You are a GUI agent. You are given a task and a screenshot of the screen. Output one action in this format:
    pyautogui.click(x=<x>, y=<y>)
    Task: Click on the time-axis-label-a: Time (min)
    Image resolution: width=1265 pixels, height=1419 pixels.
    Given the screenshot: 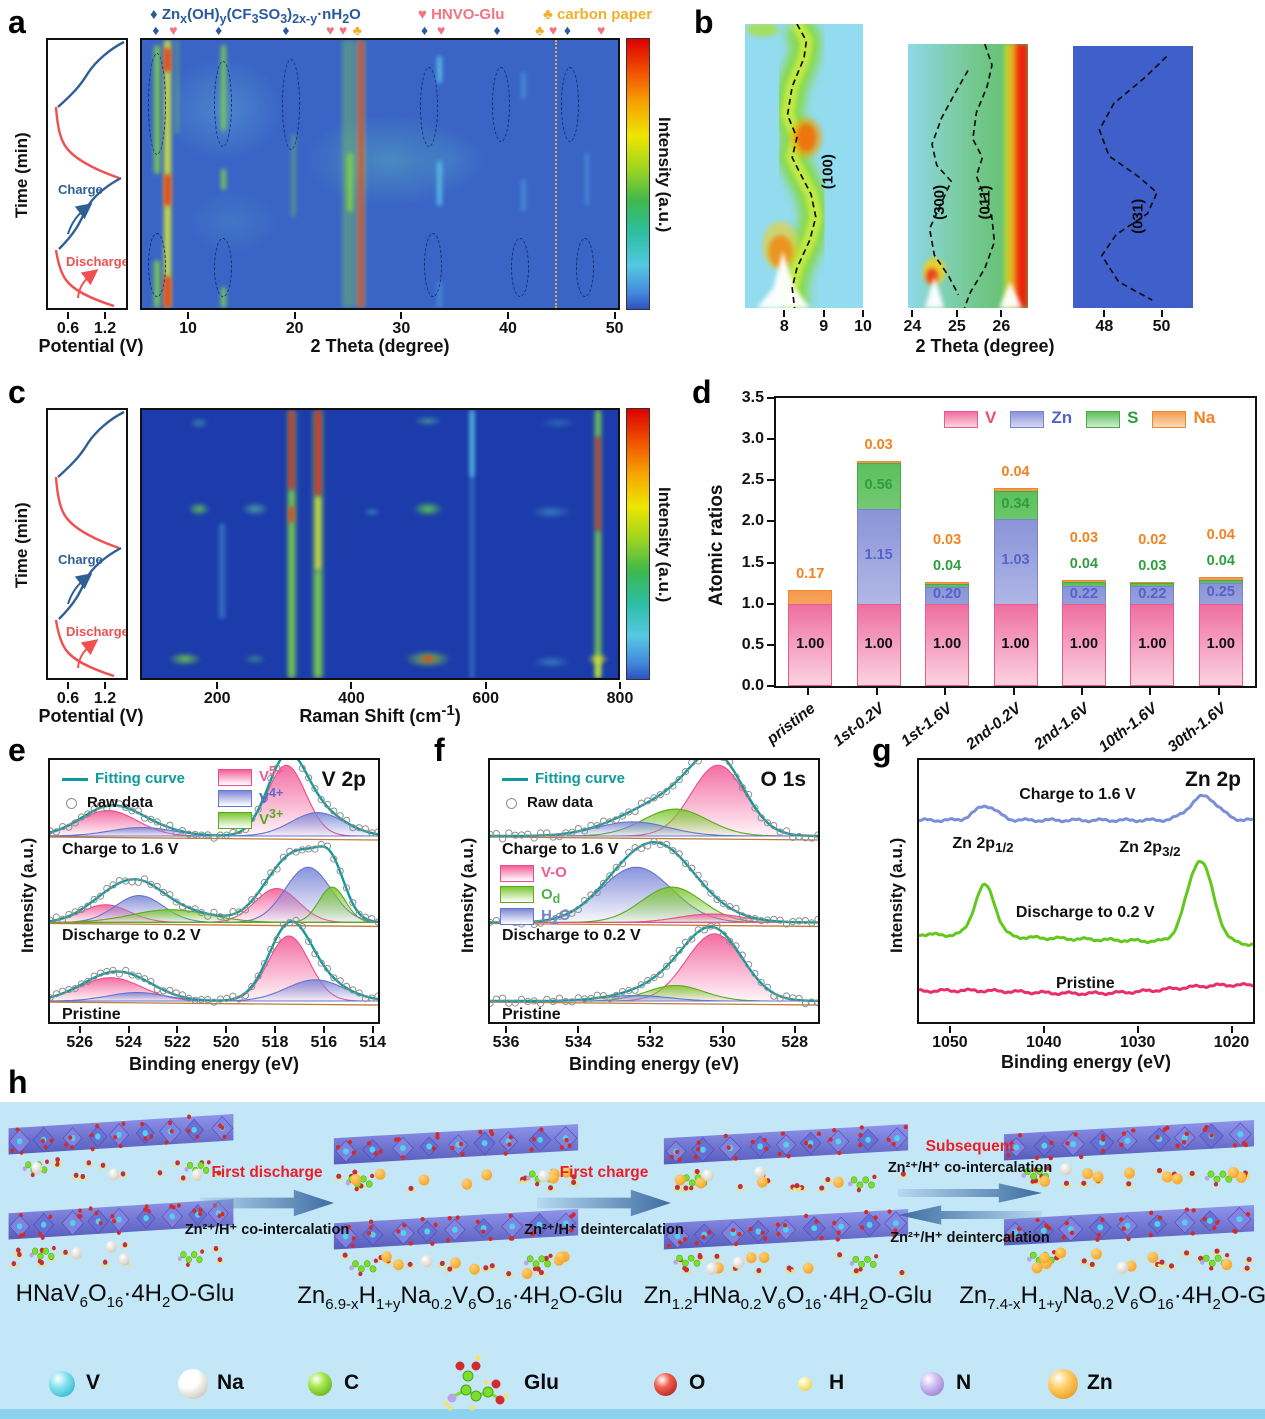 What is the action you would take?
    pyautogui.click(x=21, y=175)
    